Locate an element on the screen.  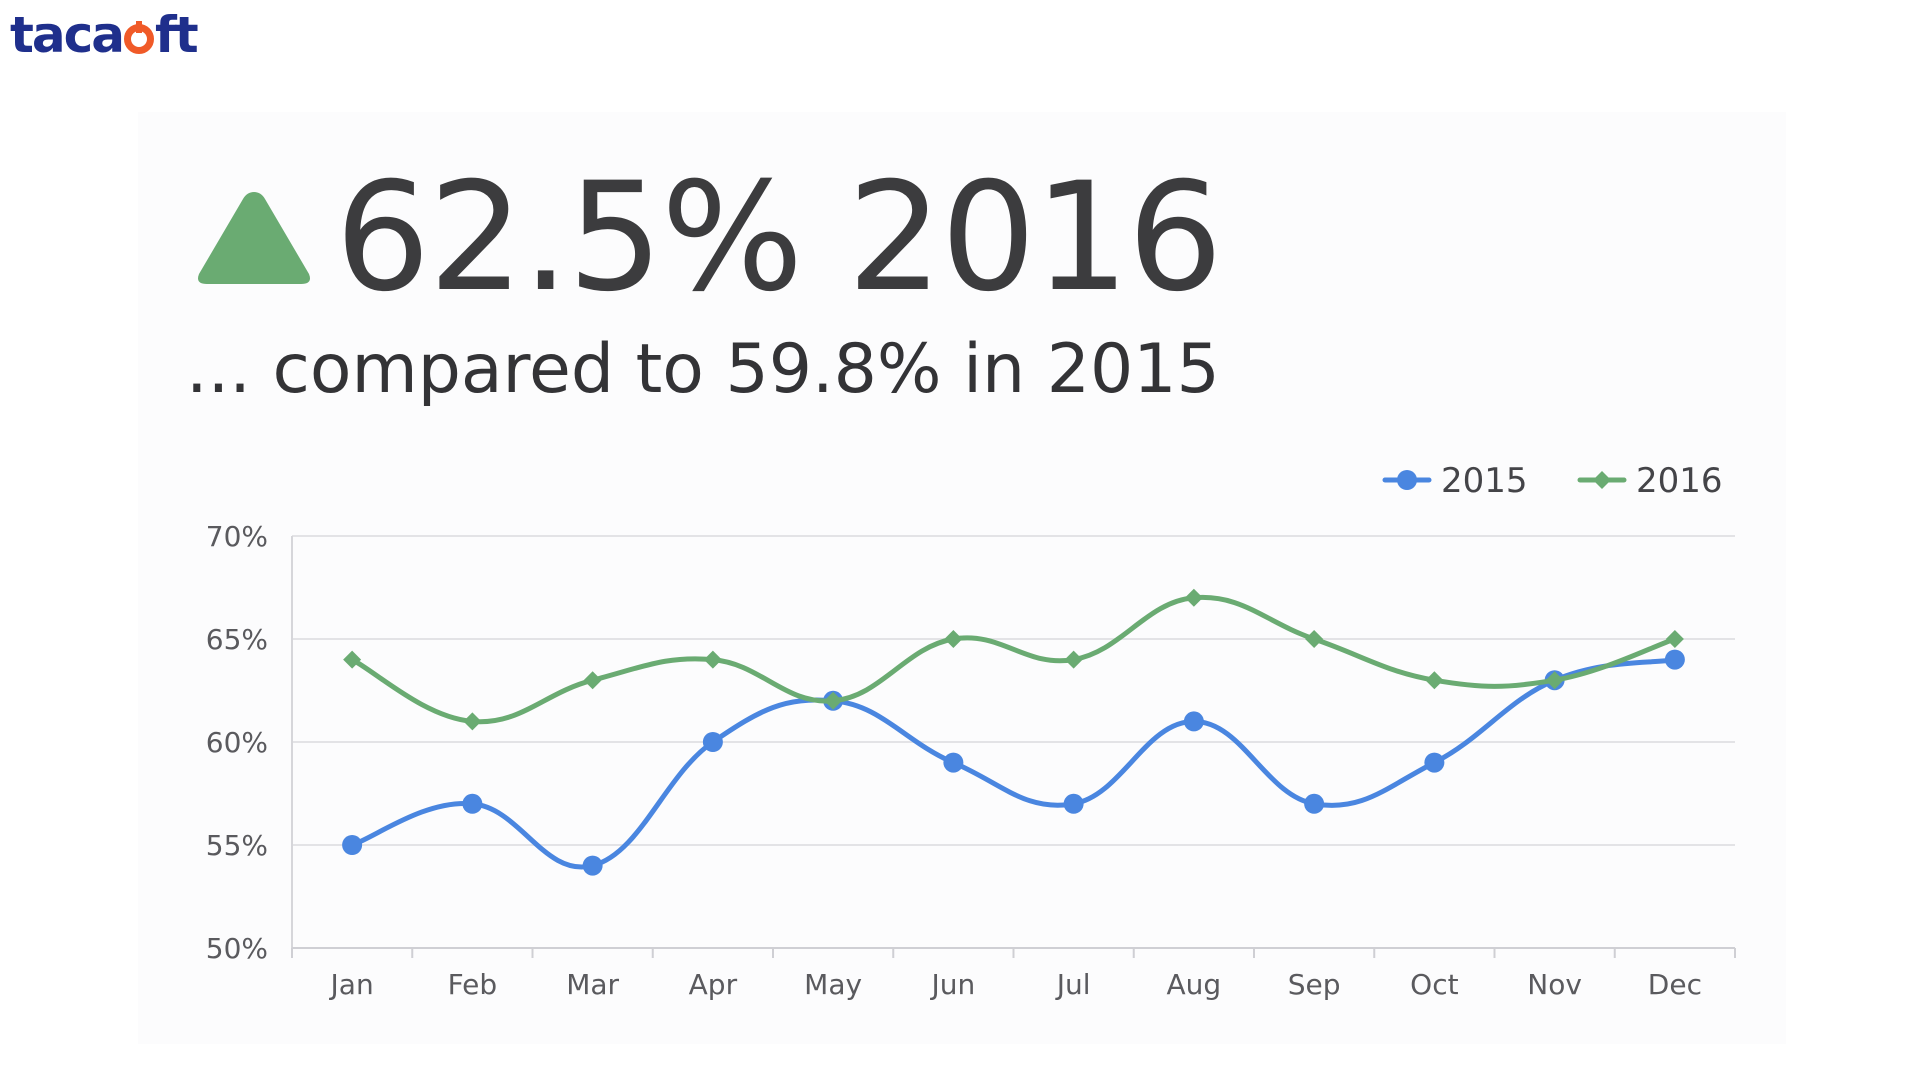
series-line-2015 is located at coordinates (1013, 763).